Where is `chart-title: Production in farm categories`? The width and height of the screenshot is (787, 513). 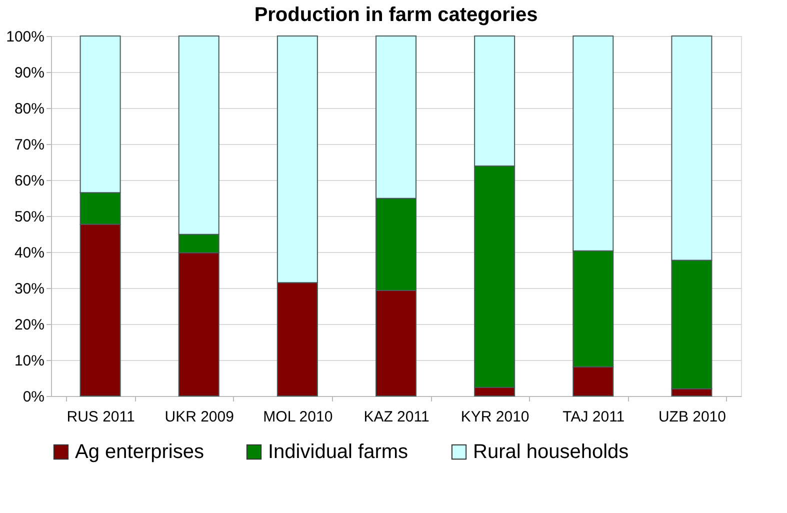
chart-title: Production in farm categories is located at coordinates (396, 15).